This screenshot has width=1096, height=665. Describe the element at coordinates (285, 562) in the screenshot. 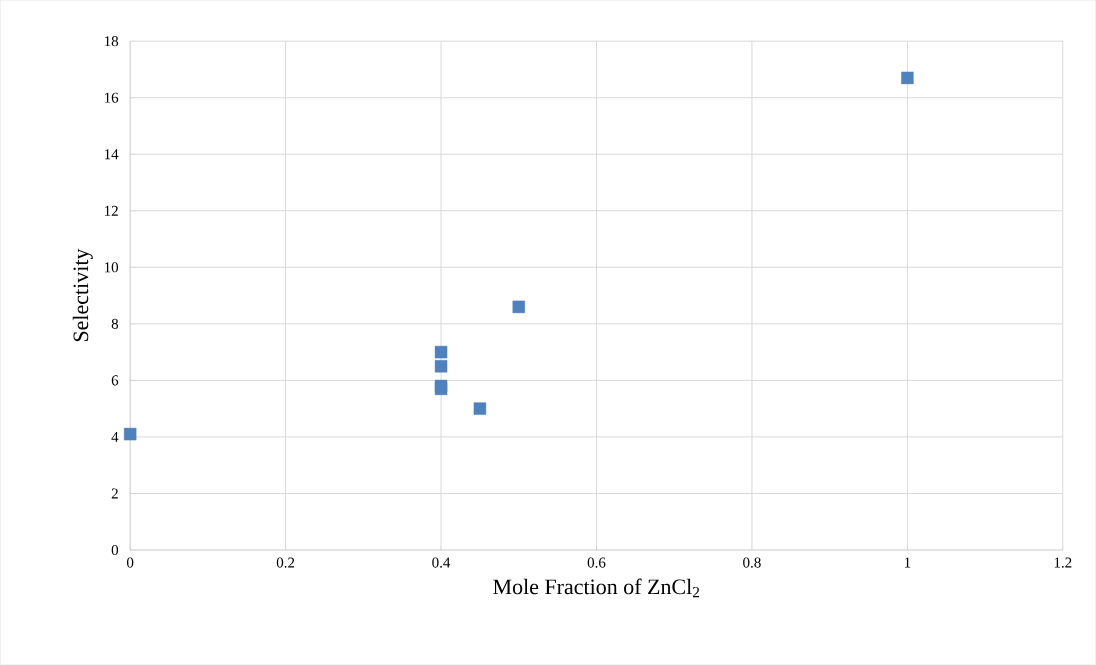

I see `x-tick-label: 0.2` at that location.